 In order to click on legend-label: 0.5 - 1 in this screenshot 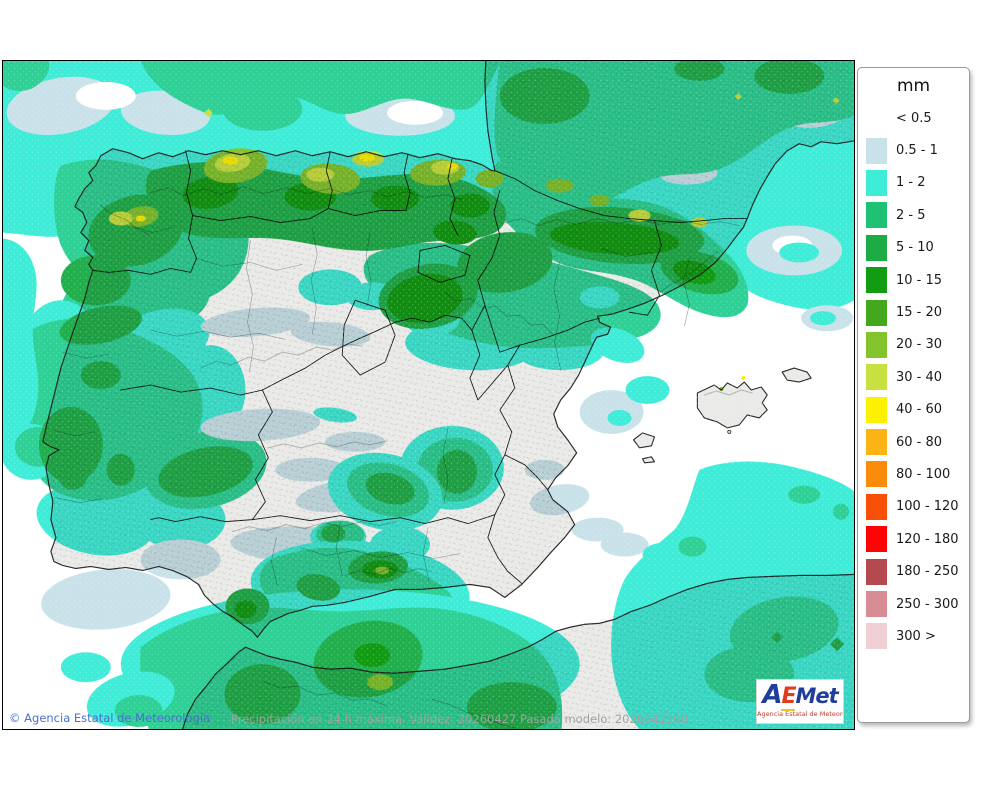, I will do `click(917, 151)`.